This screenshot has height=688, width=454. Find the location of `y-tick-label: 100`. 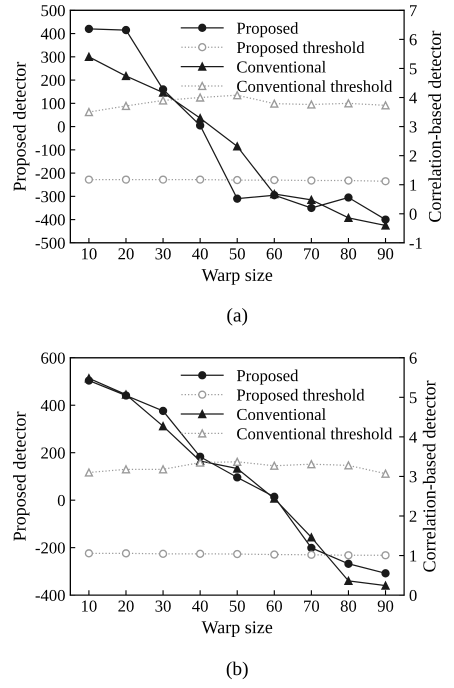

y-tick-label: 100 is located at coordinates (53, 104).